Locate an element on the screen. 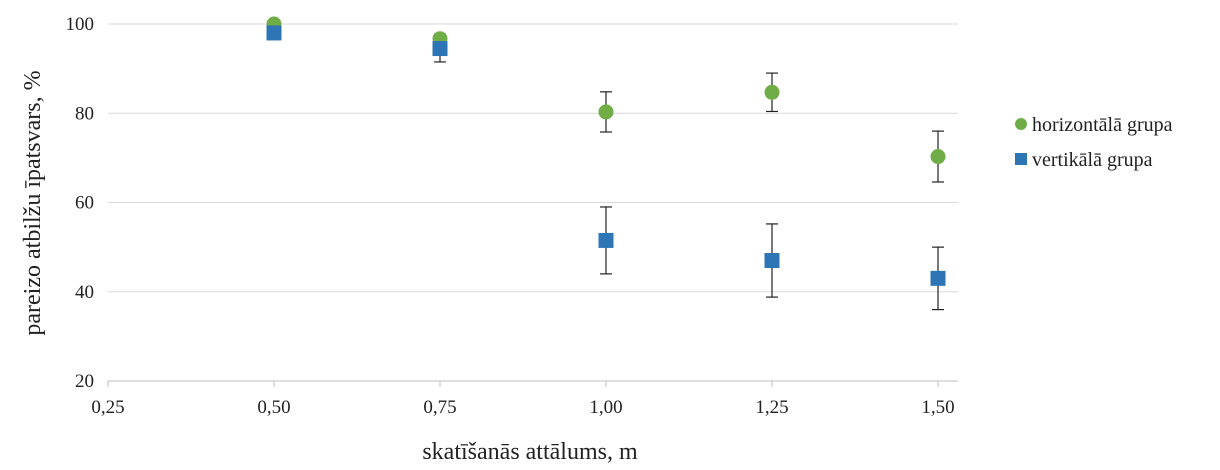 The width and height of the screenshot is (1220, 470). y-axis-title: pareizo atbilžu īpatsvars, % is located at coordinates (33, 202).